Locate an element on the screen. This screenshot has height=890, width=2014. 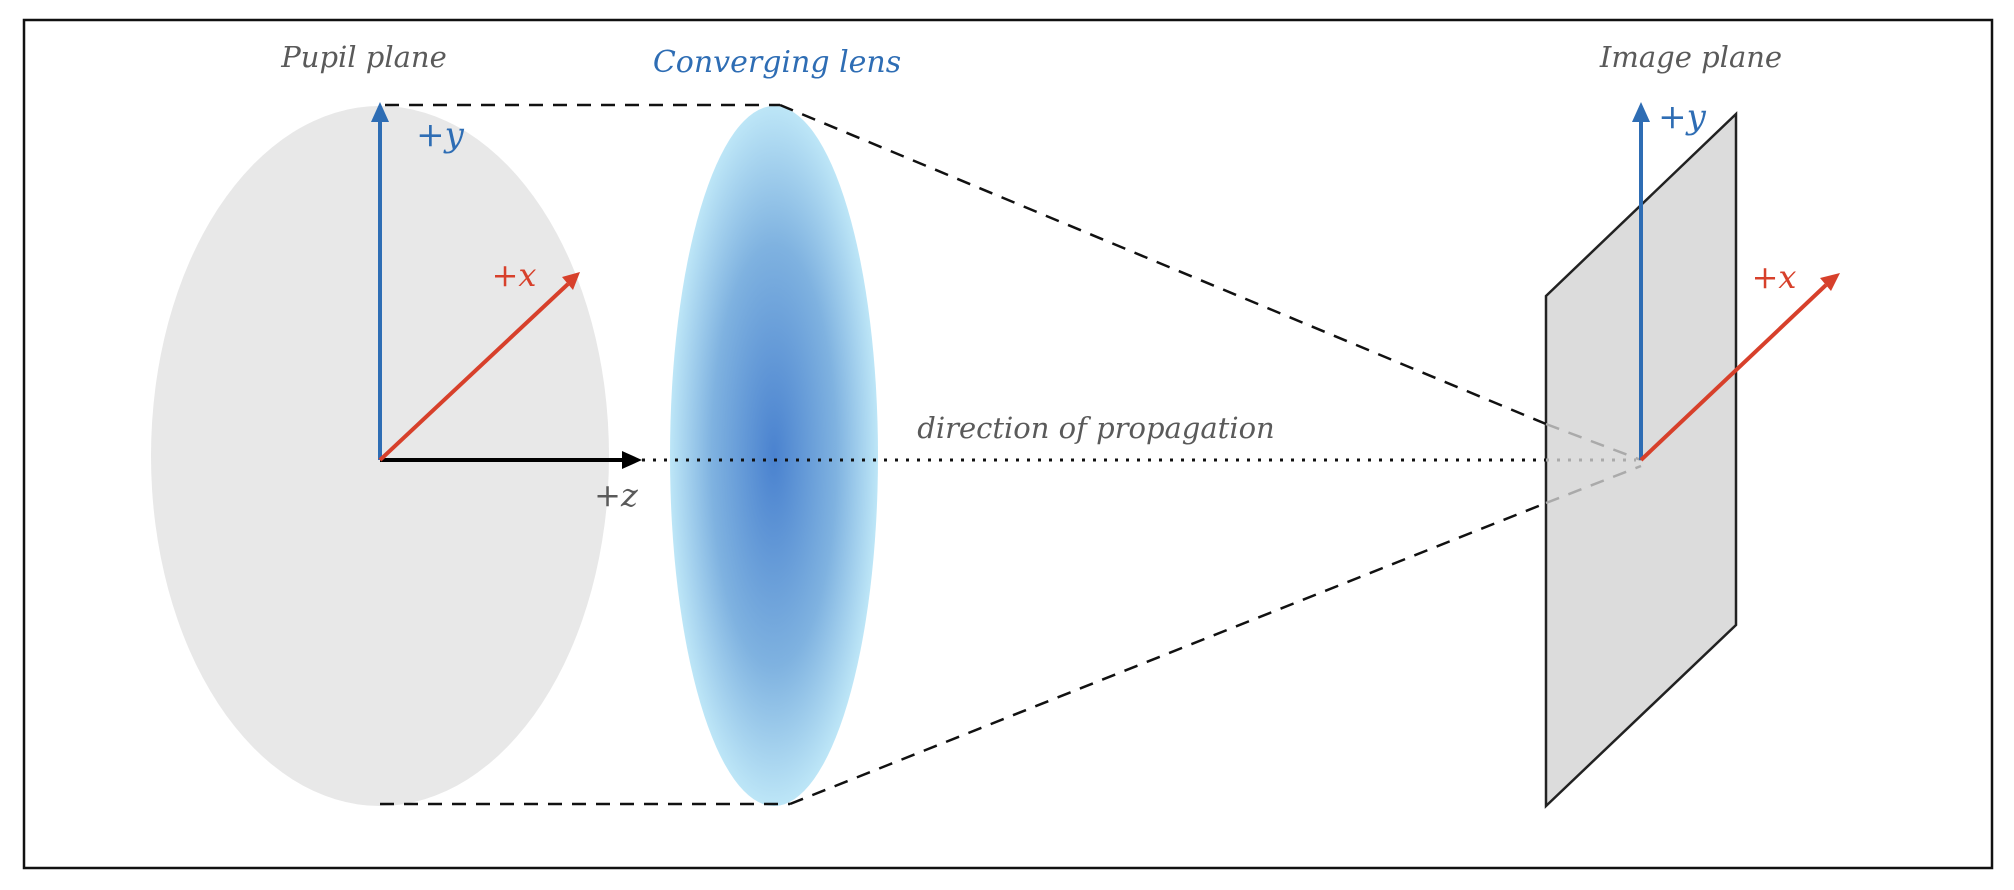
image-x-label: +x is located at coordinates (1774, 277).